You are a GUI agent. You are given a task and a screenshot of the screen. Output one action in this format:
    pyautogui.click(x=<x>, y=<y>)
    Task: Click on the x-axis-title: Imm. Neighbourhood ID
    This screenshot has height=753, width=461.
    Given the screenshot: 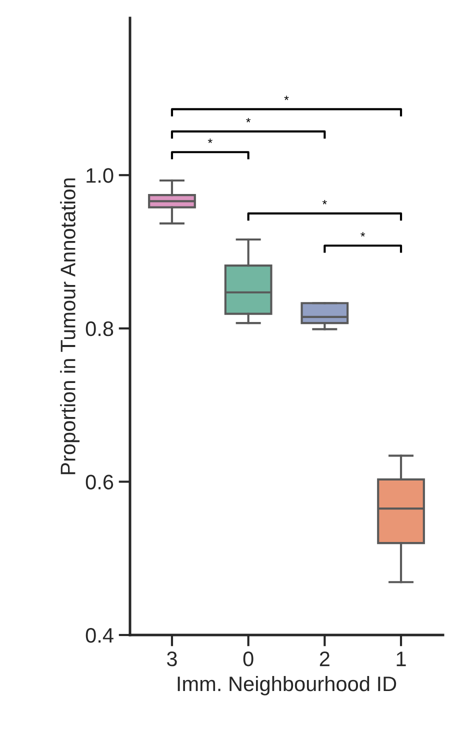 What is the action you would take?
    pyautogui.click(x=287, y=686)
    